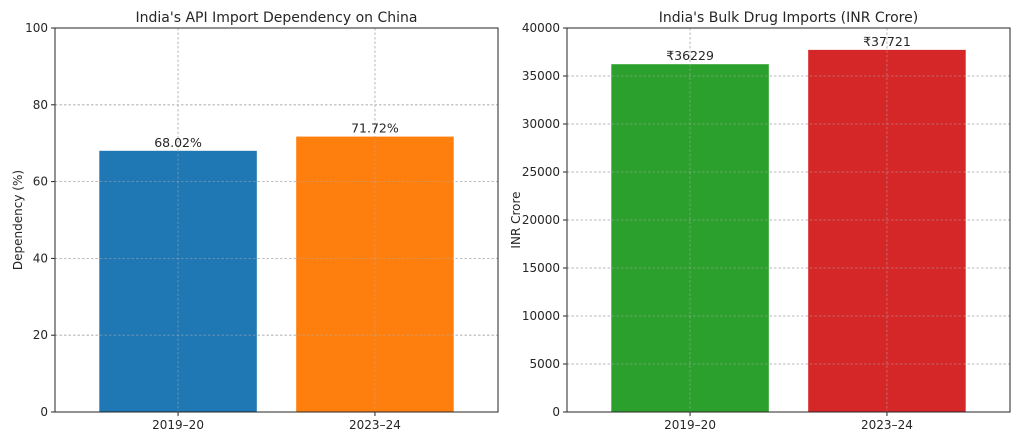 Image resolution: width=1024 pixels, height=443 pixels. Describe the element at coordinates (40, 258) in the screenshot. I see `y-tick-label: 40` at that location.